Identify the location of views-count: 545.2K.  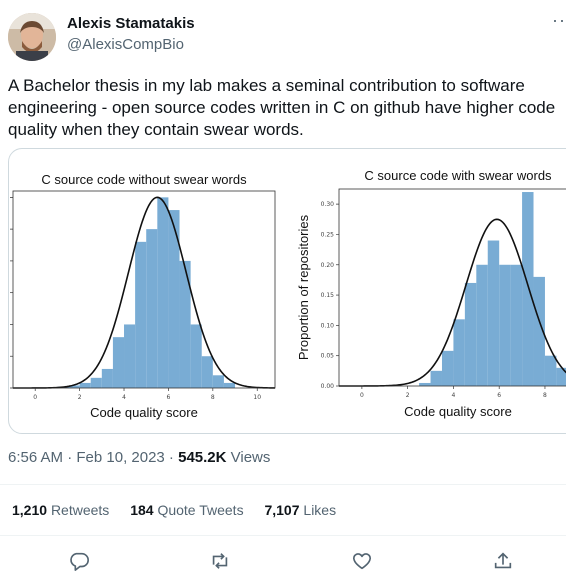
(202, 457).